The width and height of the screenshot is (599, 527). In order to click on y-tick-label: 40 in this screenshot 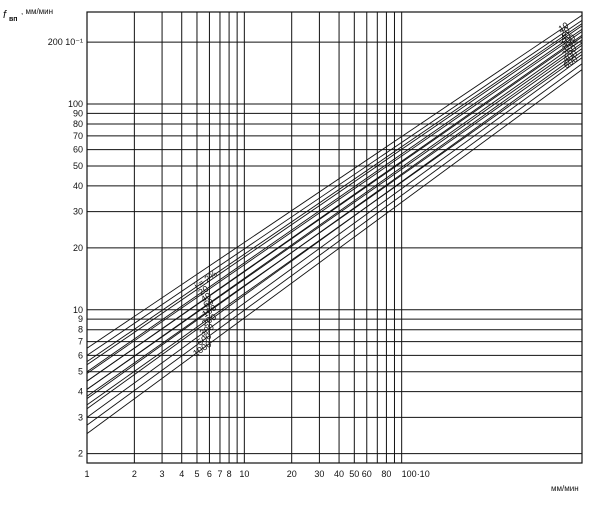, I will do `click(78, 186)`.